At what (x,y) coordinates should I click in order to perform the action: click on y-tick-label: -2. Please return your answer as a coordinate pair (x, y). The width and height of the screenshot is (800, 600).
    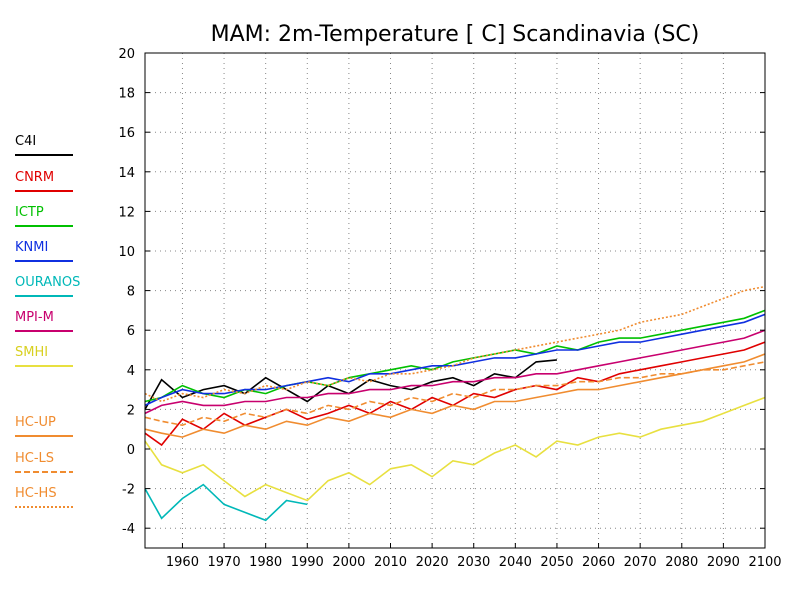
    Looking at the image, I should click on (128, 490).